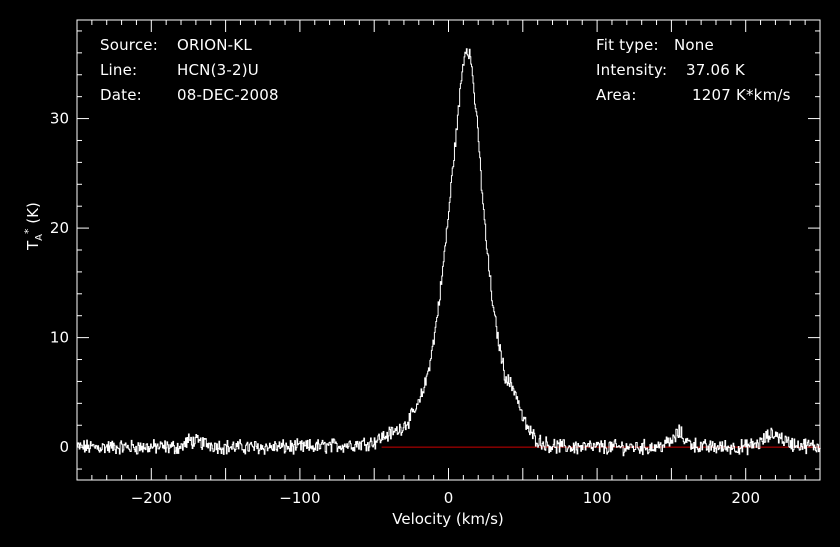 The width and height of the screenshot is (840, 547). I want to click on fit-type-value: None, so click(694, 45).